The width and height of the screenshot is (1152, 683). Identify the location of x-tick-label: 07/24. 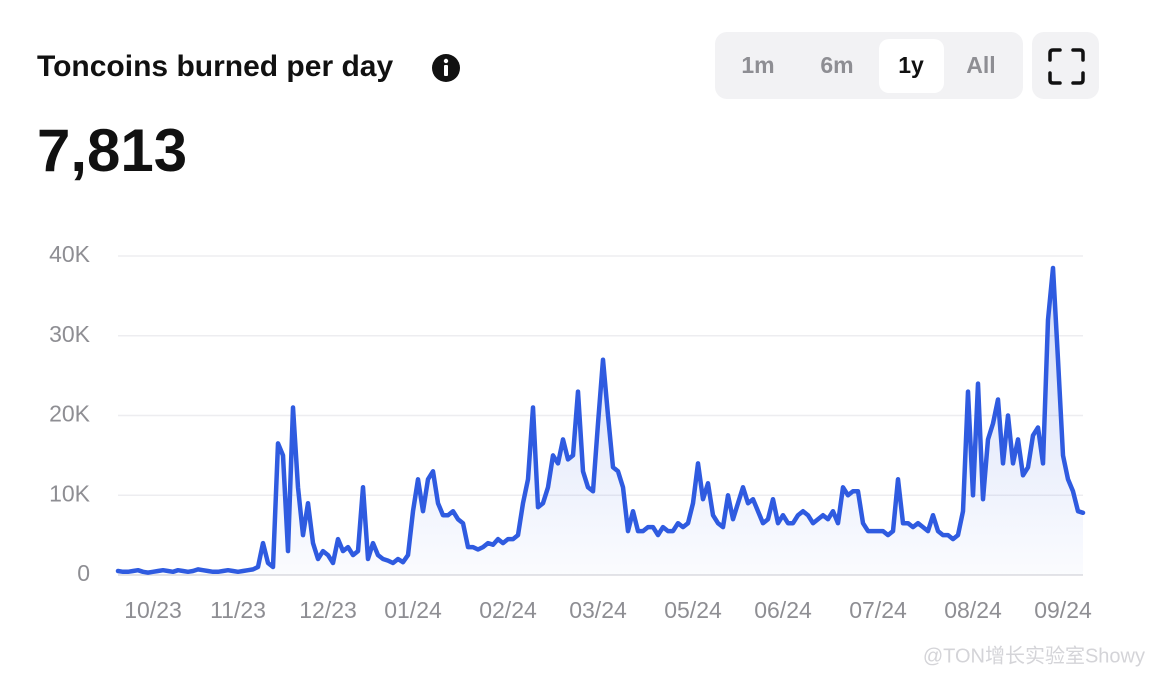
(878, 610).